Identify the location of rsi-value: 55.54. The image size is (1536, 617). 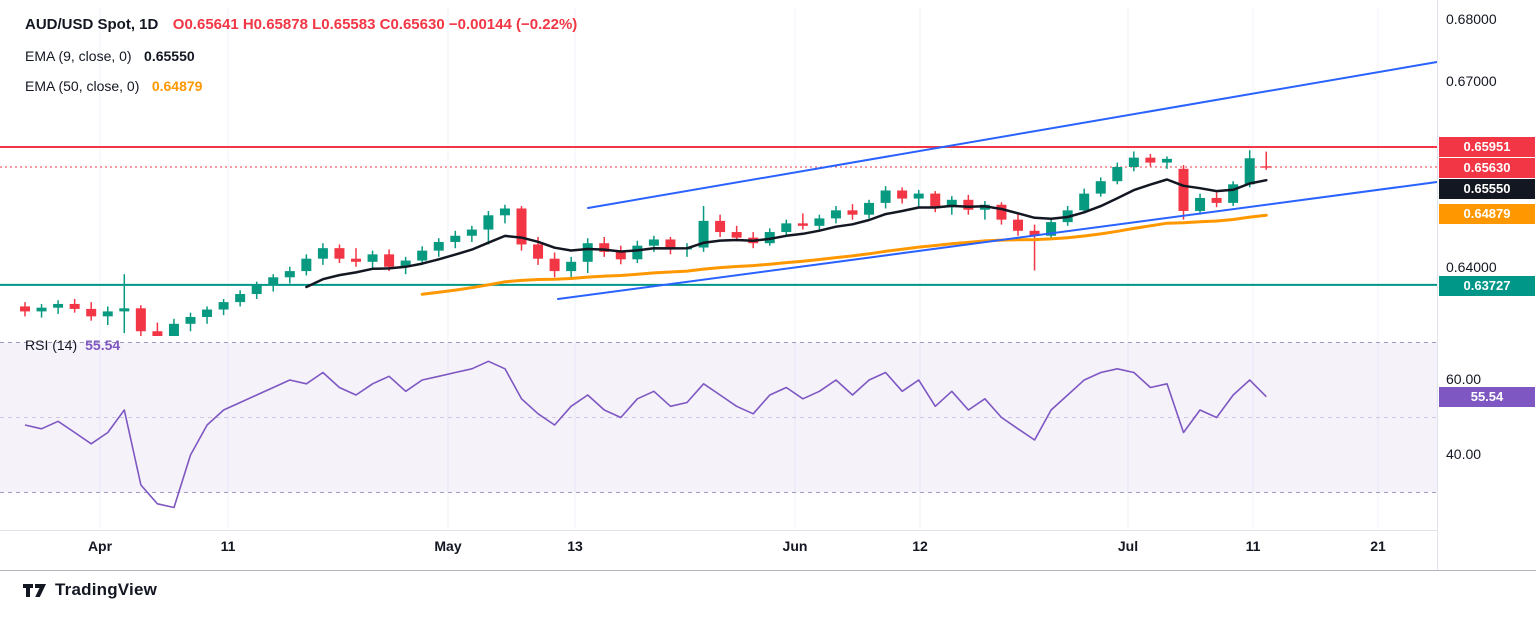
(103, 345).